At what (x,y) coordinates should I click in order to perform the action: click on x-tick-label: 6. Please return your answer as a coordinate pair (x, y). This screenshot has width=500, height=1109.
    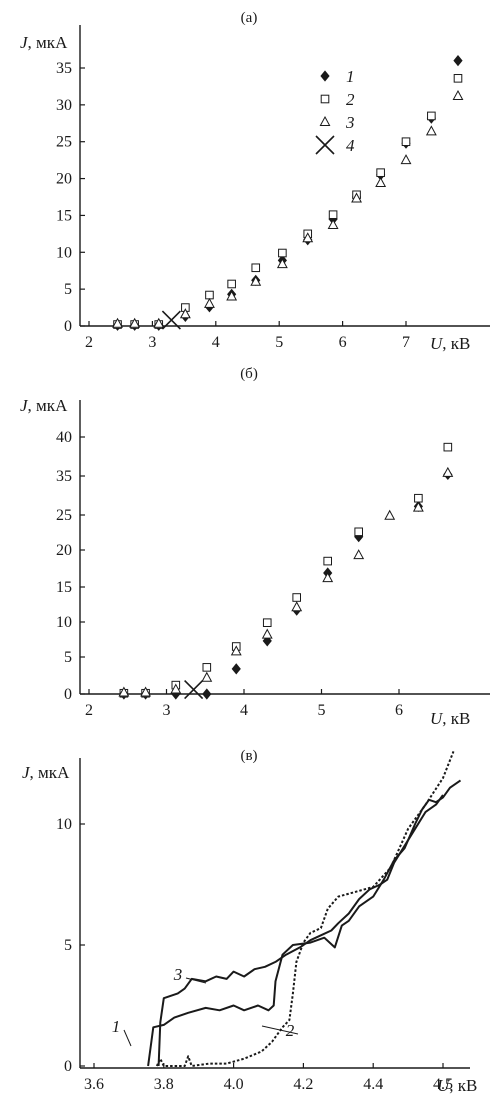
    Looking at the image, I should click on (399, 710).